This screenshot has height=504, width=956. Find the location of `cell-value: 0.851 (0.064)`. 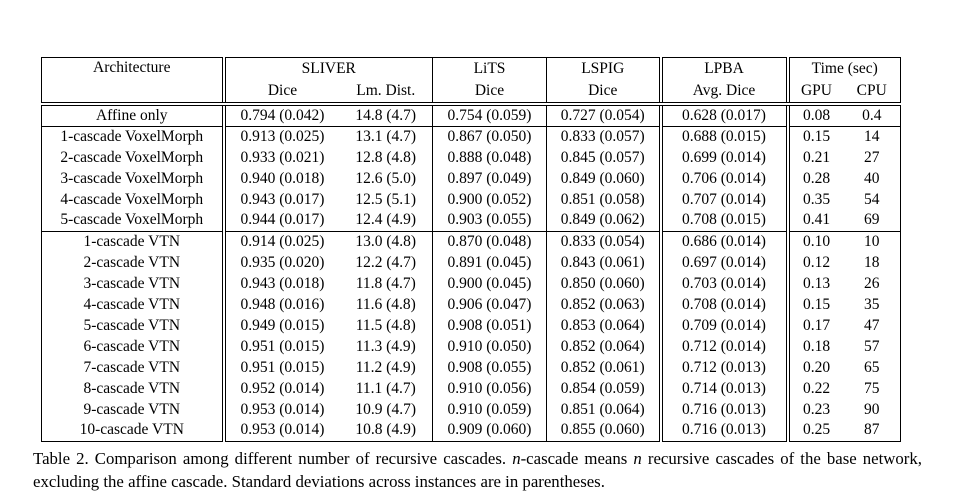

cell-value: 0.851 (0.064) is located at coordinates (603, 409).